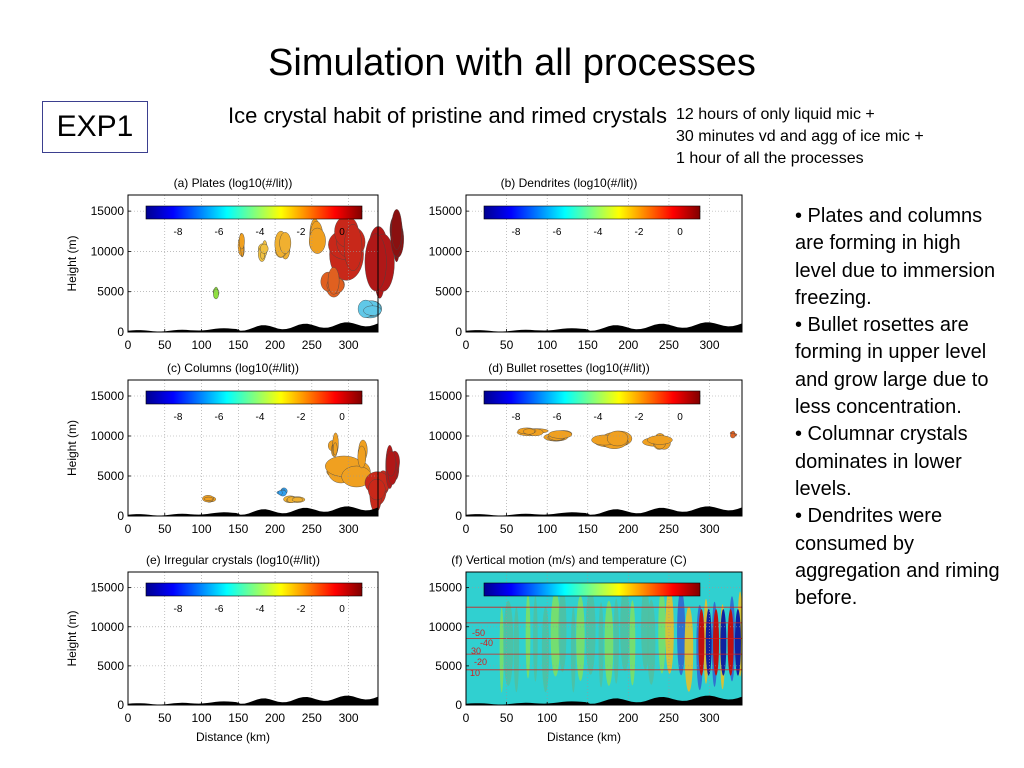 Image resolution: width=1024 pixels, height=768 pixels. Describe the element at coordinates (301, 609) in the screenshot. I see `colorbar-tick: -2` at that location.